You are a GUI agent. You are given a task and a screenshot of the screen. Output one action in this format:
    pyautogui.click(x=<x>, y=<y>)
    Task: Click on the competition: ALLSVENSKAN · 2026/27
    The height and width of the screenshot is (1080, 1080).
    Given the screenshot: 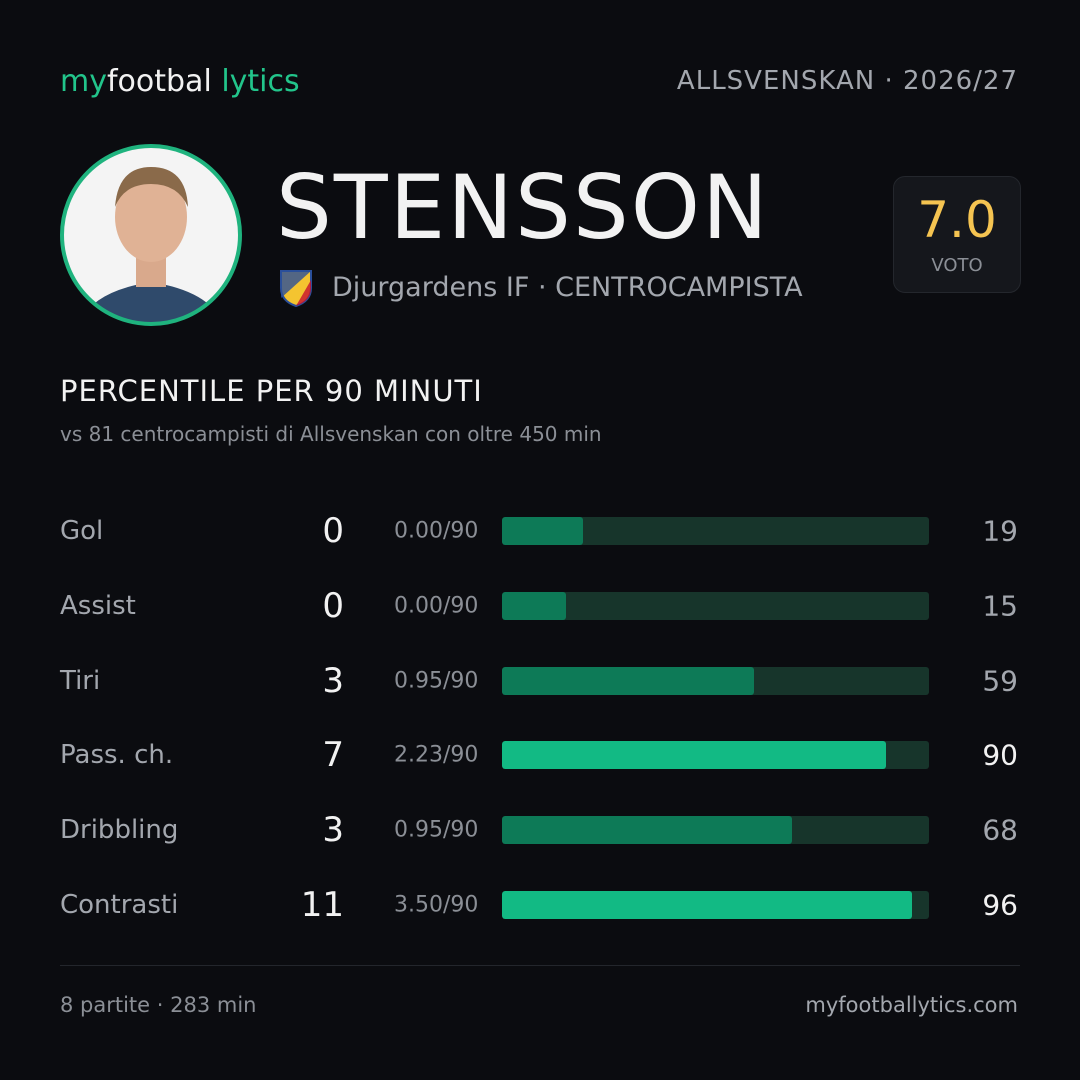 What is the action you would take?
    pyautogui.click(x=847, y=81)
    